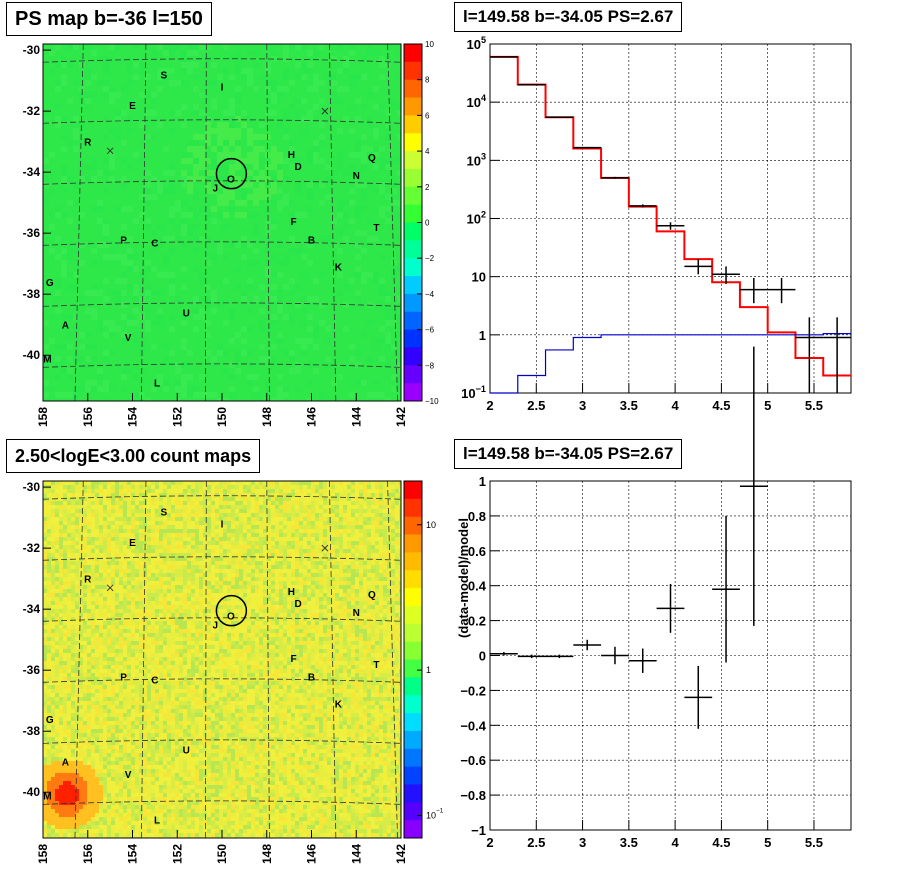 The height and width of the screenshot is (875, 898). I want to click on source-label-S: S, so click(163, 76).